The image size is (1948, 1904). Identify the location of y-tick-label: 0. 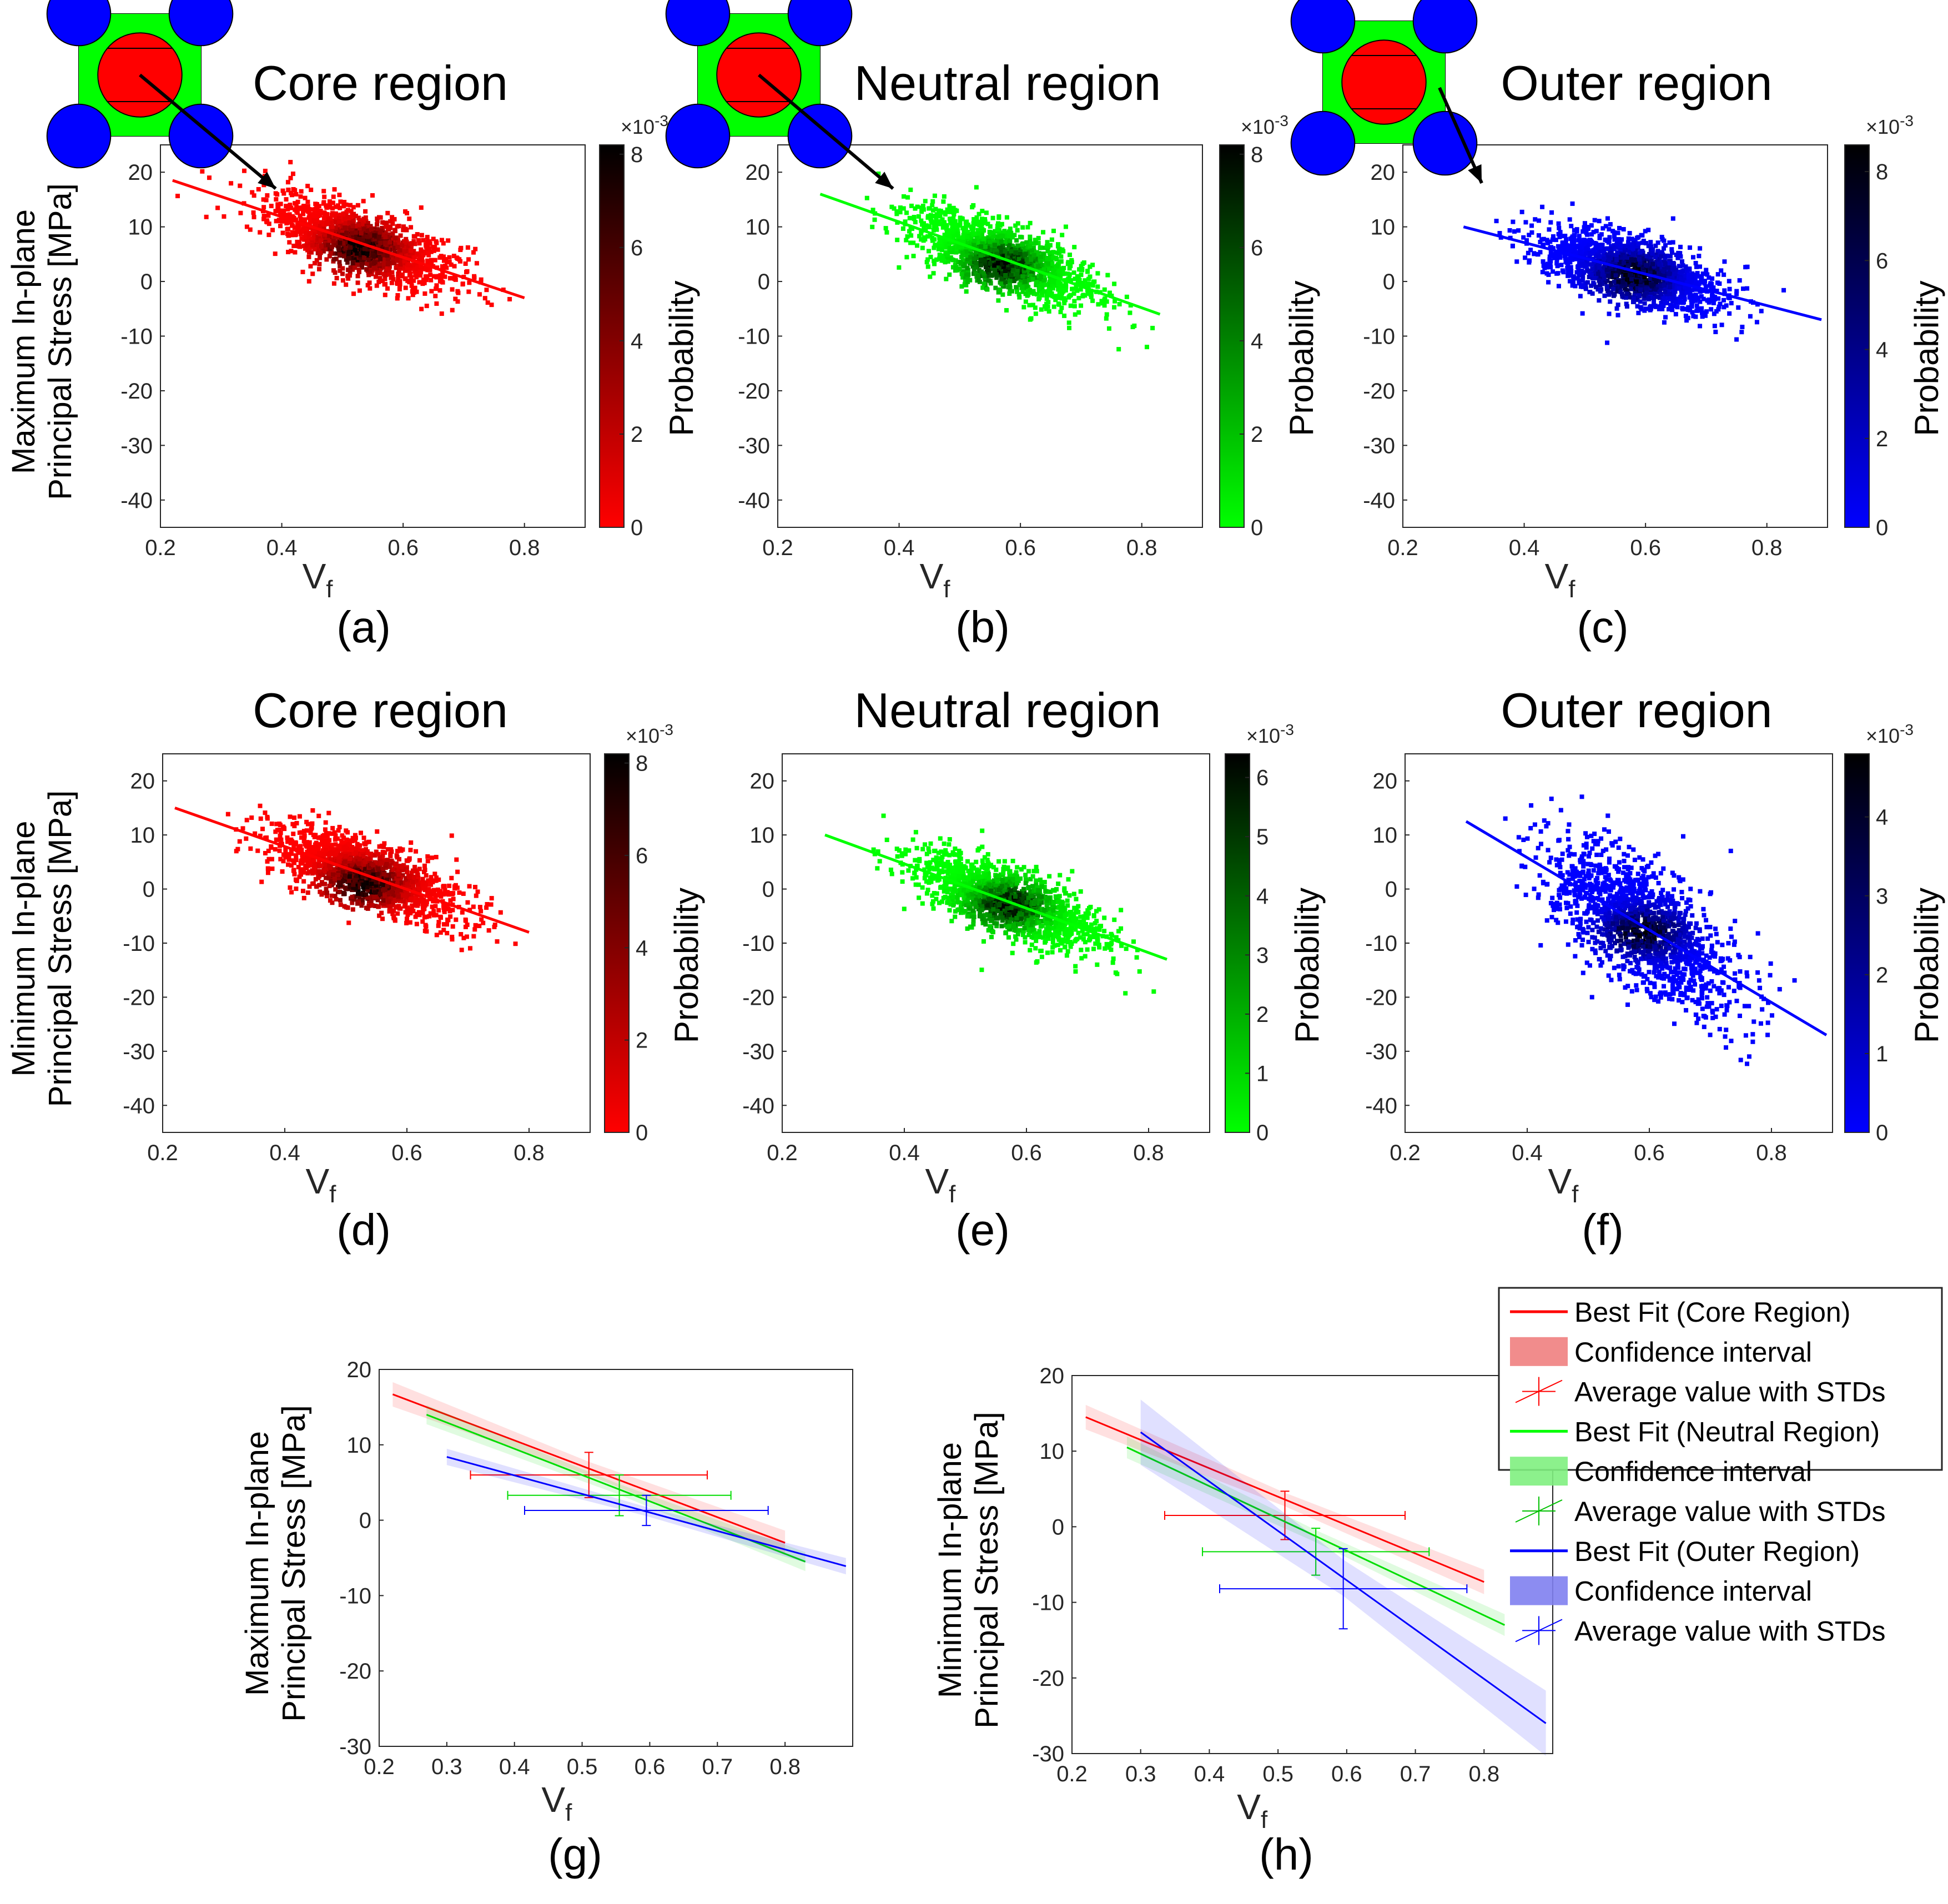
(146, 282).